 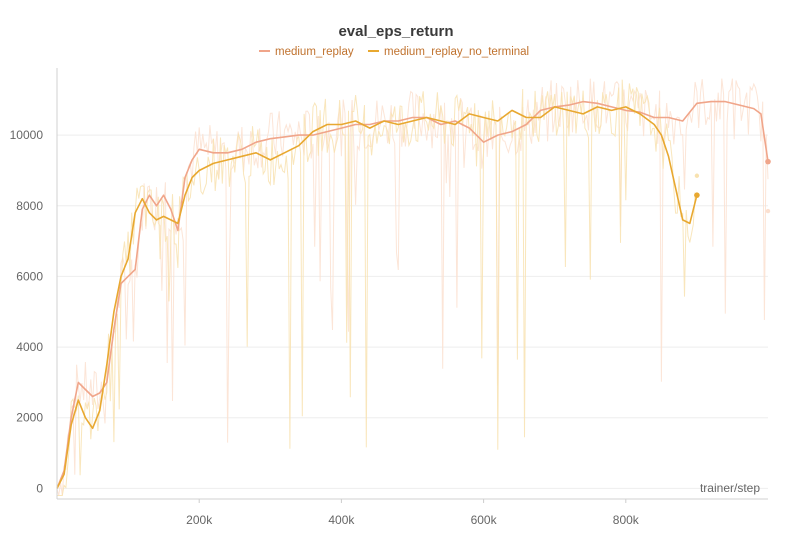 I want to click on y-tick-labels: 0 2000 4000 6000 8000 10000, so click(x=27, y=311).